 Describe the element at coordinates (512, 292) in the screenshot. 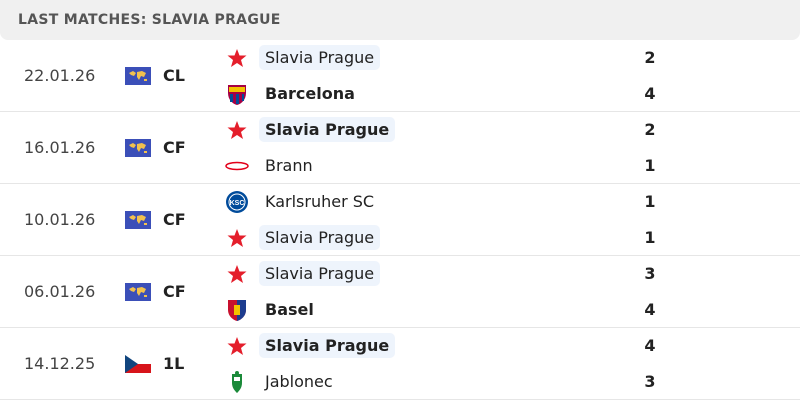

I see `teams: Slavia Prague Basel` at that location.